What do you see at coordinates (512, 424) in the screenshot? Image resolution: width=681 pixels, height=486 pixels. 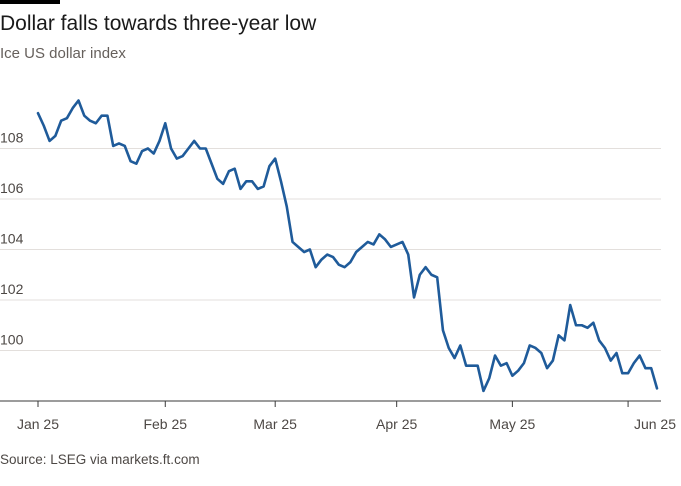 I see `x-tick-label: May 25` at bounding box center [512, 424].